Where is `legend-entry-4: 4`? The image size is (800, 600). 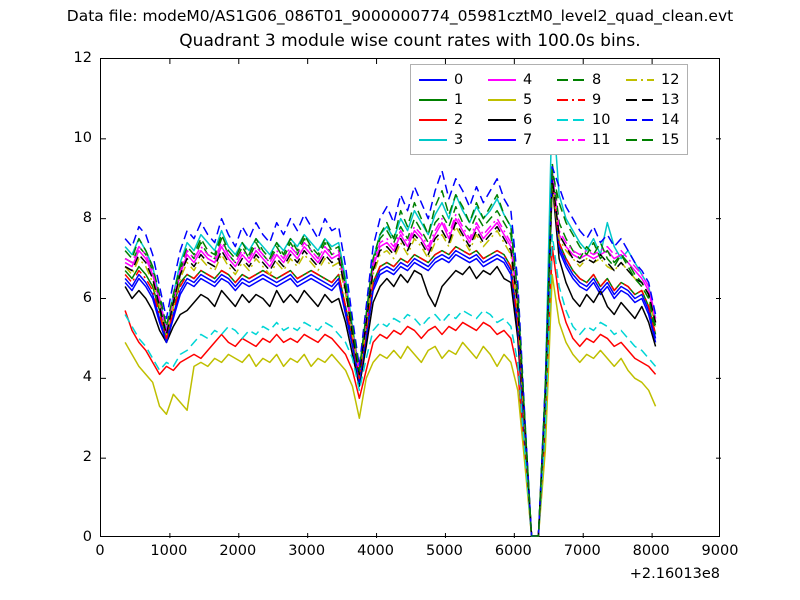 legend-entry-4: 4 is located at coordinates (514, 79).